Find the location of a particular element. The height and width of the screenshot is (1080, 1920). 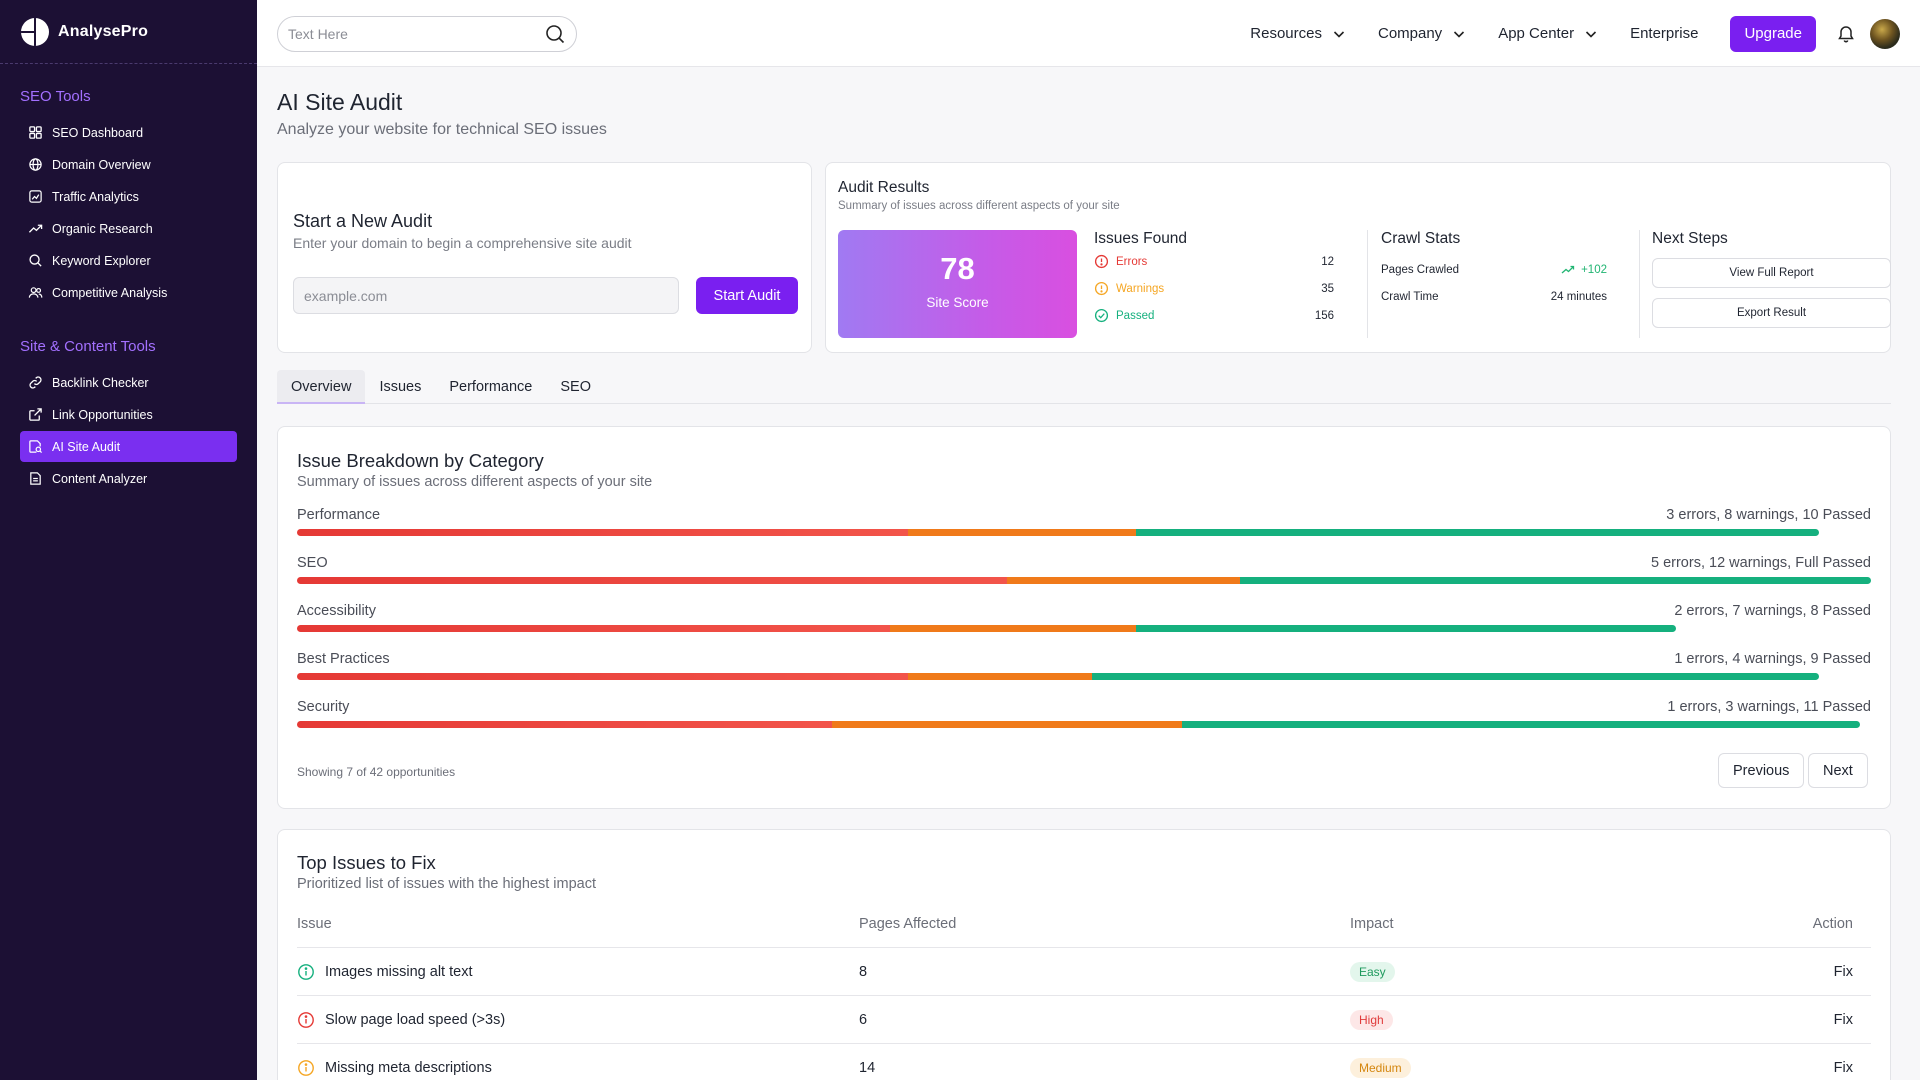

sidebar-item-label: Domain Overview is located at coordinates (101, 164).